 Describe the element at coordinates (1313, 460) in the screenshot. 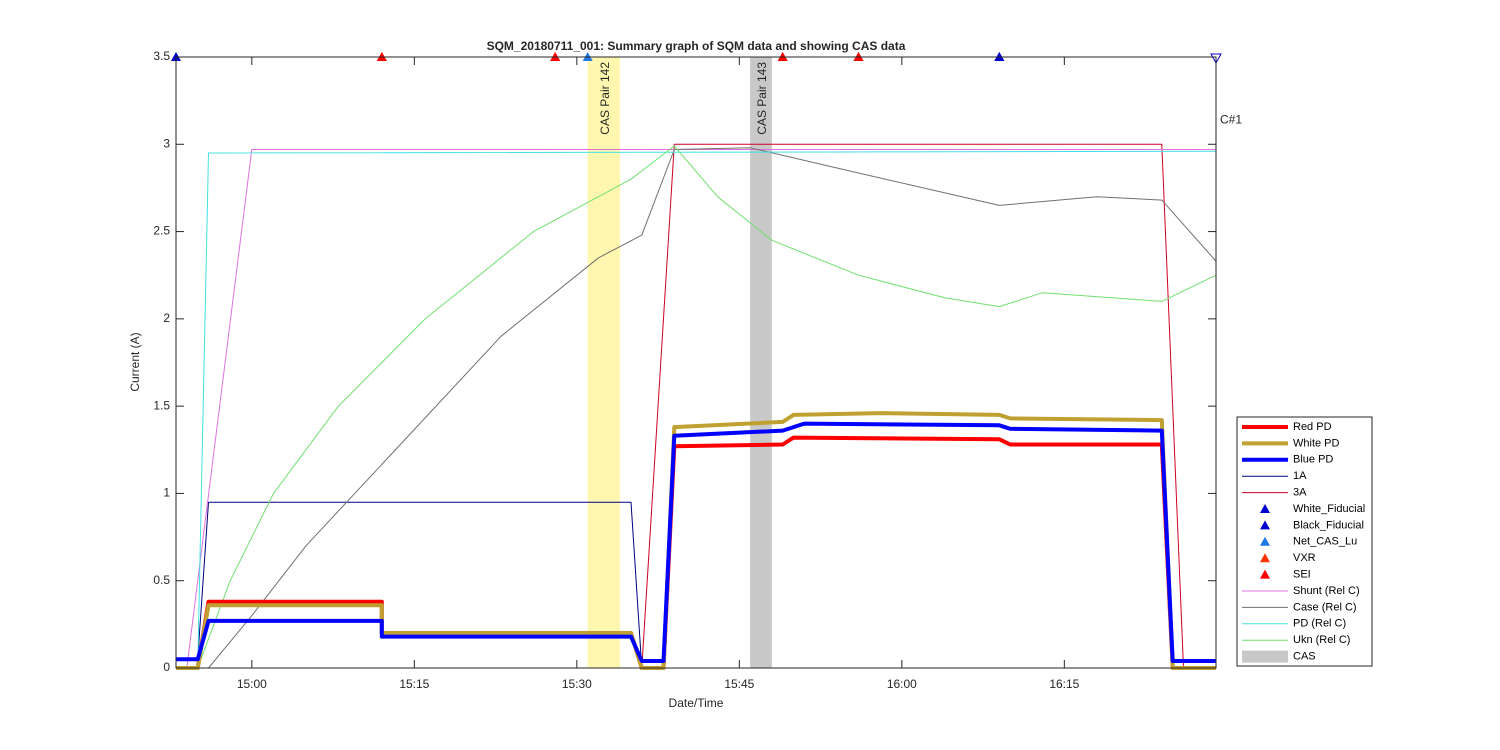

I see `legend-label: Blue PD` at that location.